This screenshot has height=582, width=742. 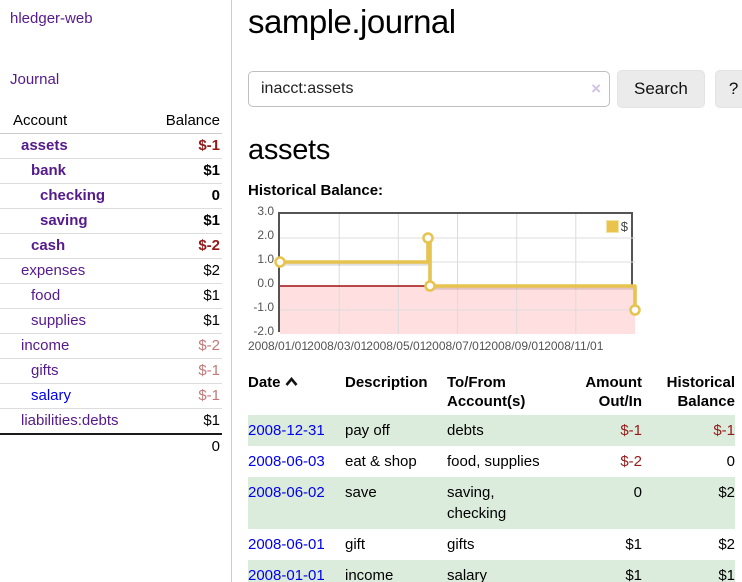 I want to click on sort-ascending-icon, so click(x=291, y=382).